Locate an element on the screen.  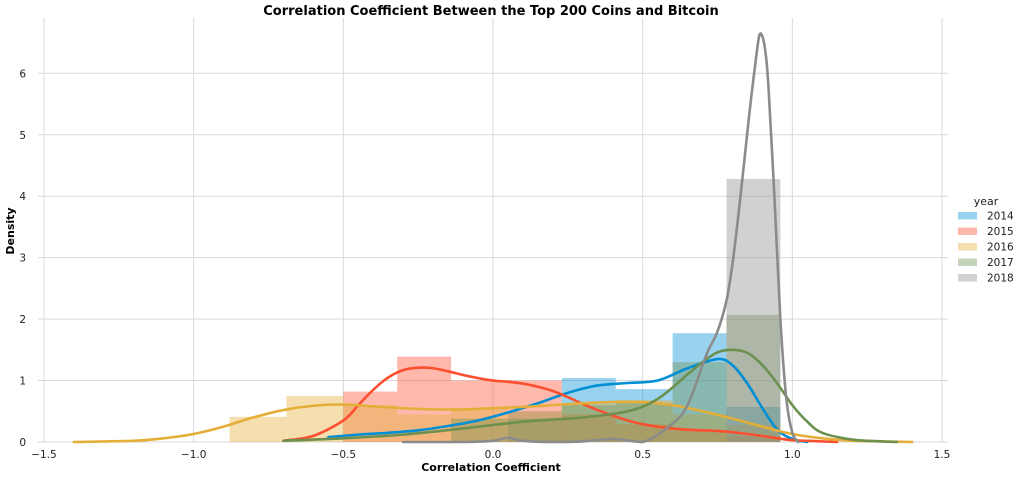
kde-line-2017 is located at coordinates (590, 396).